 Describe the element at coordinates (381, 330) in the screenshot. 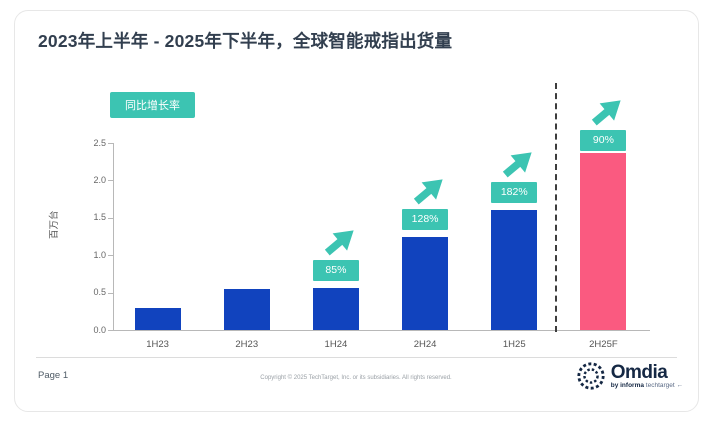

I see `x-axis-line` at that location.